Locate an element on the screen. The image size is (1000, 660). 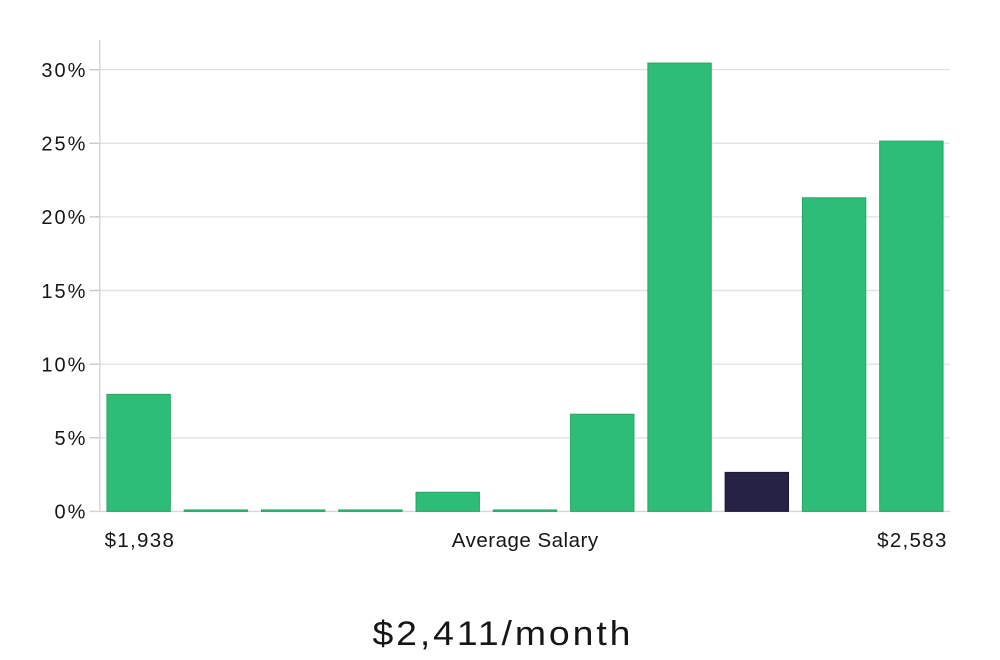
svg-text: 0% is located at coordinates (70, 513).